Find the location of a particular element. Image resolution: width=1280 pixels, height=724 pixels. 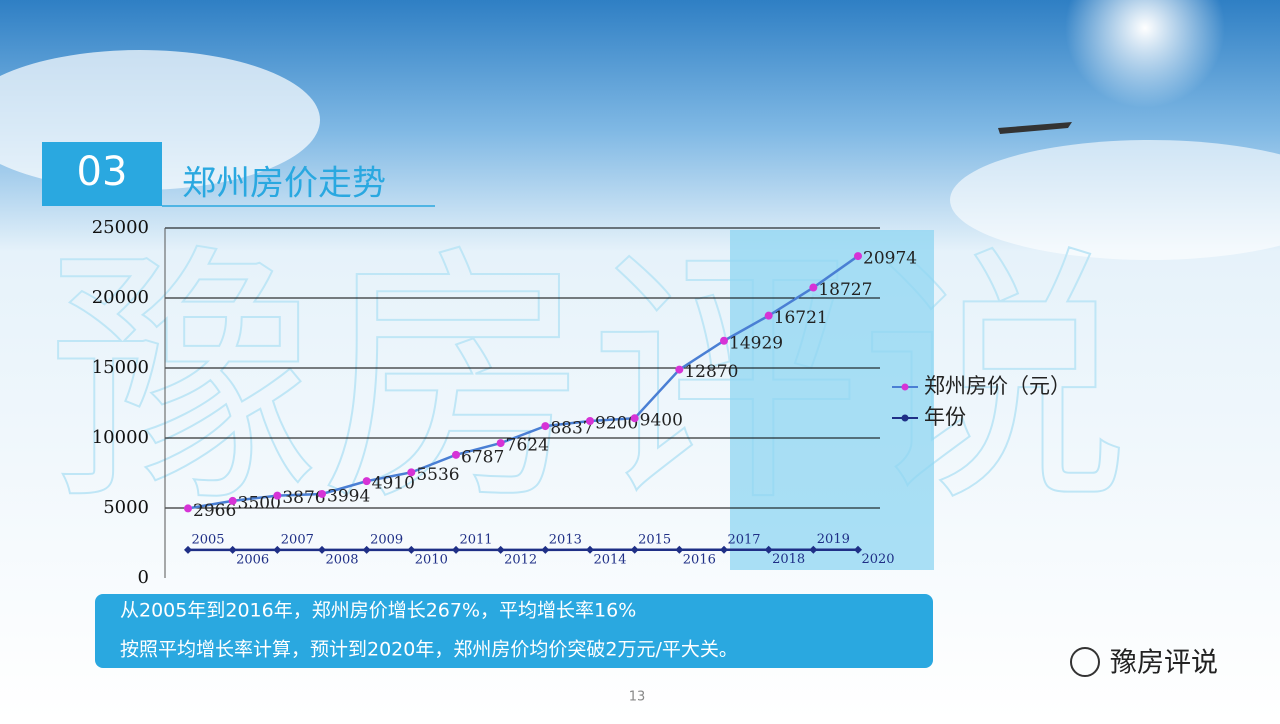

data-label: 9400 is located at coordinates (661, 421).